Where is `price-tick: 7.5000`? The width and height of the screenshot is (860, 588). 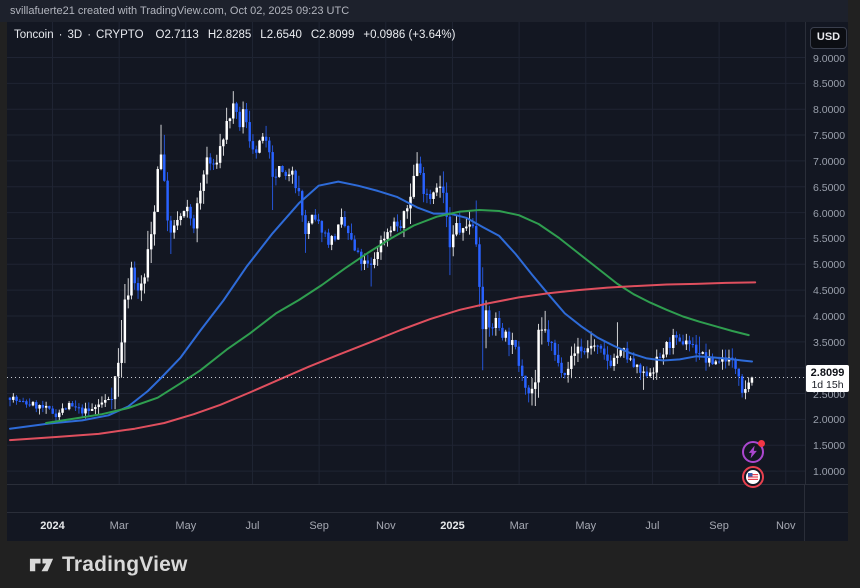
price-tick: 7.5000 is located at coordinates (829, 136).